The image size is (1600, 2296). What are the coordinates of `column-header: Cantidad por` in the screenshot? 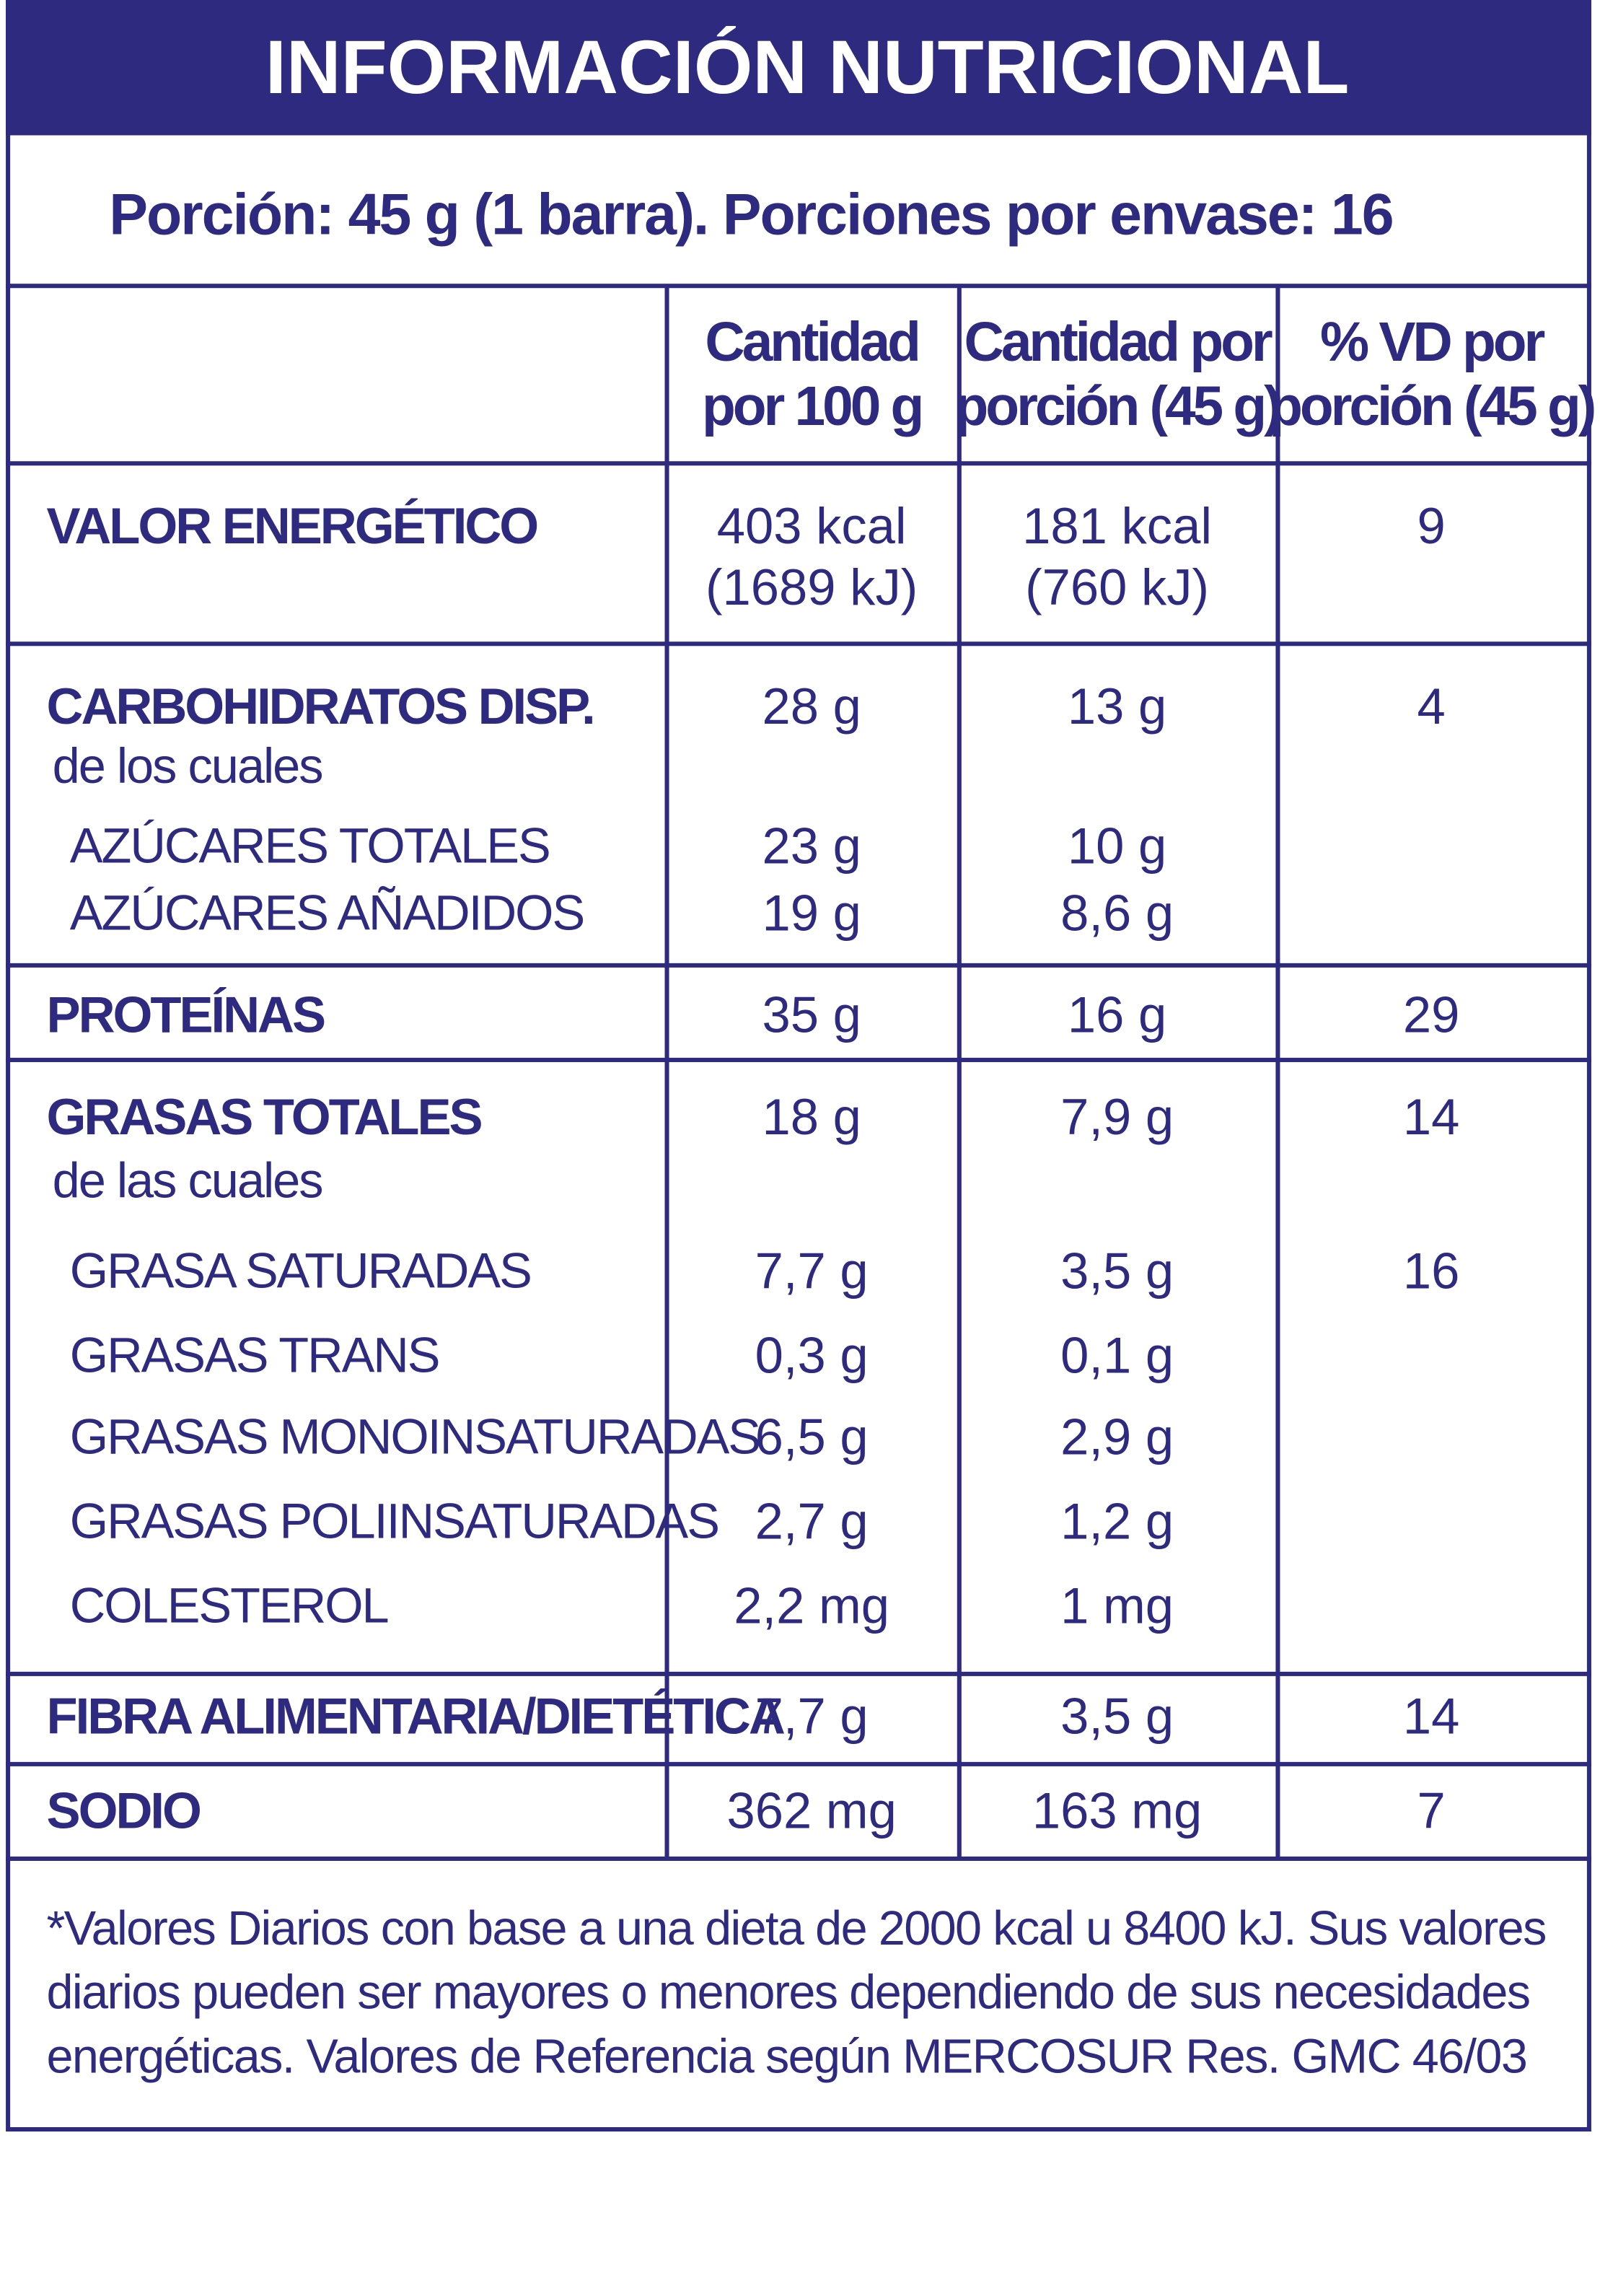 It's located at (1118, 343).